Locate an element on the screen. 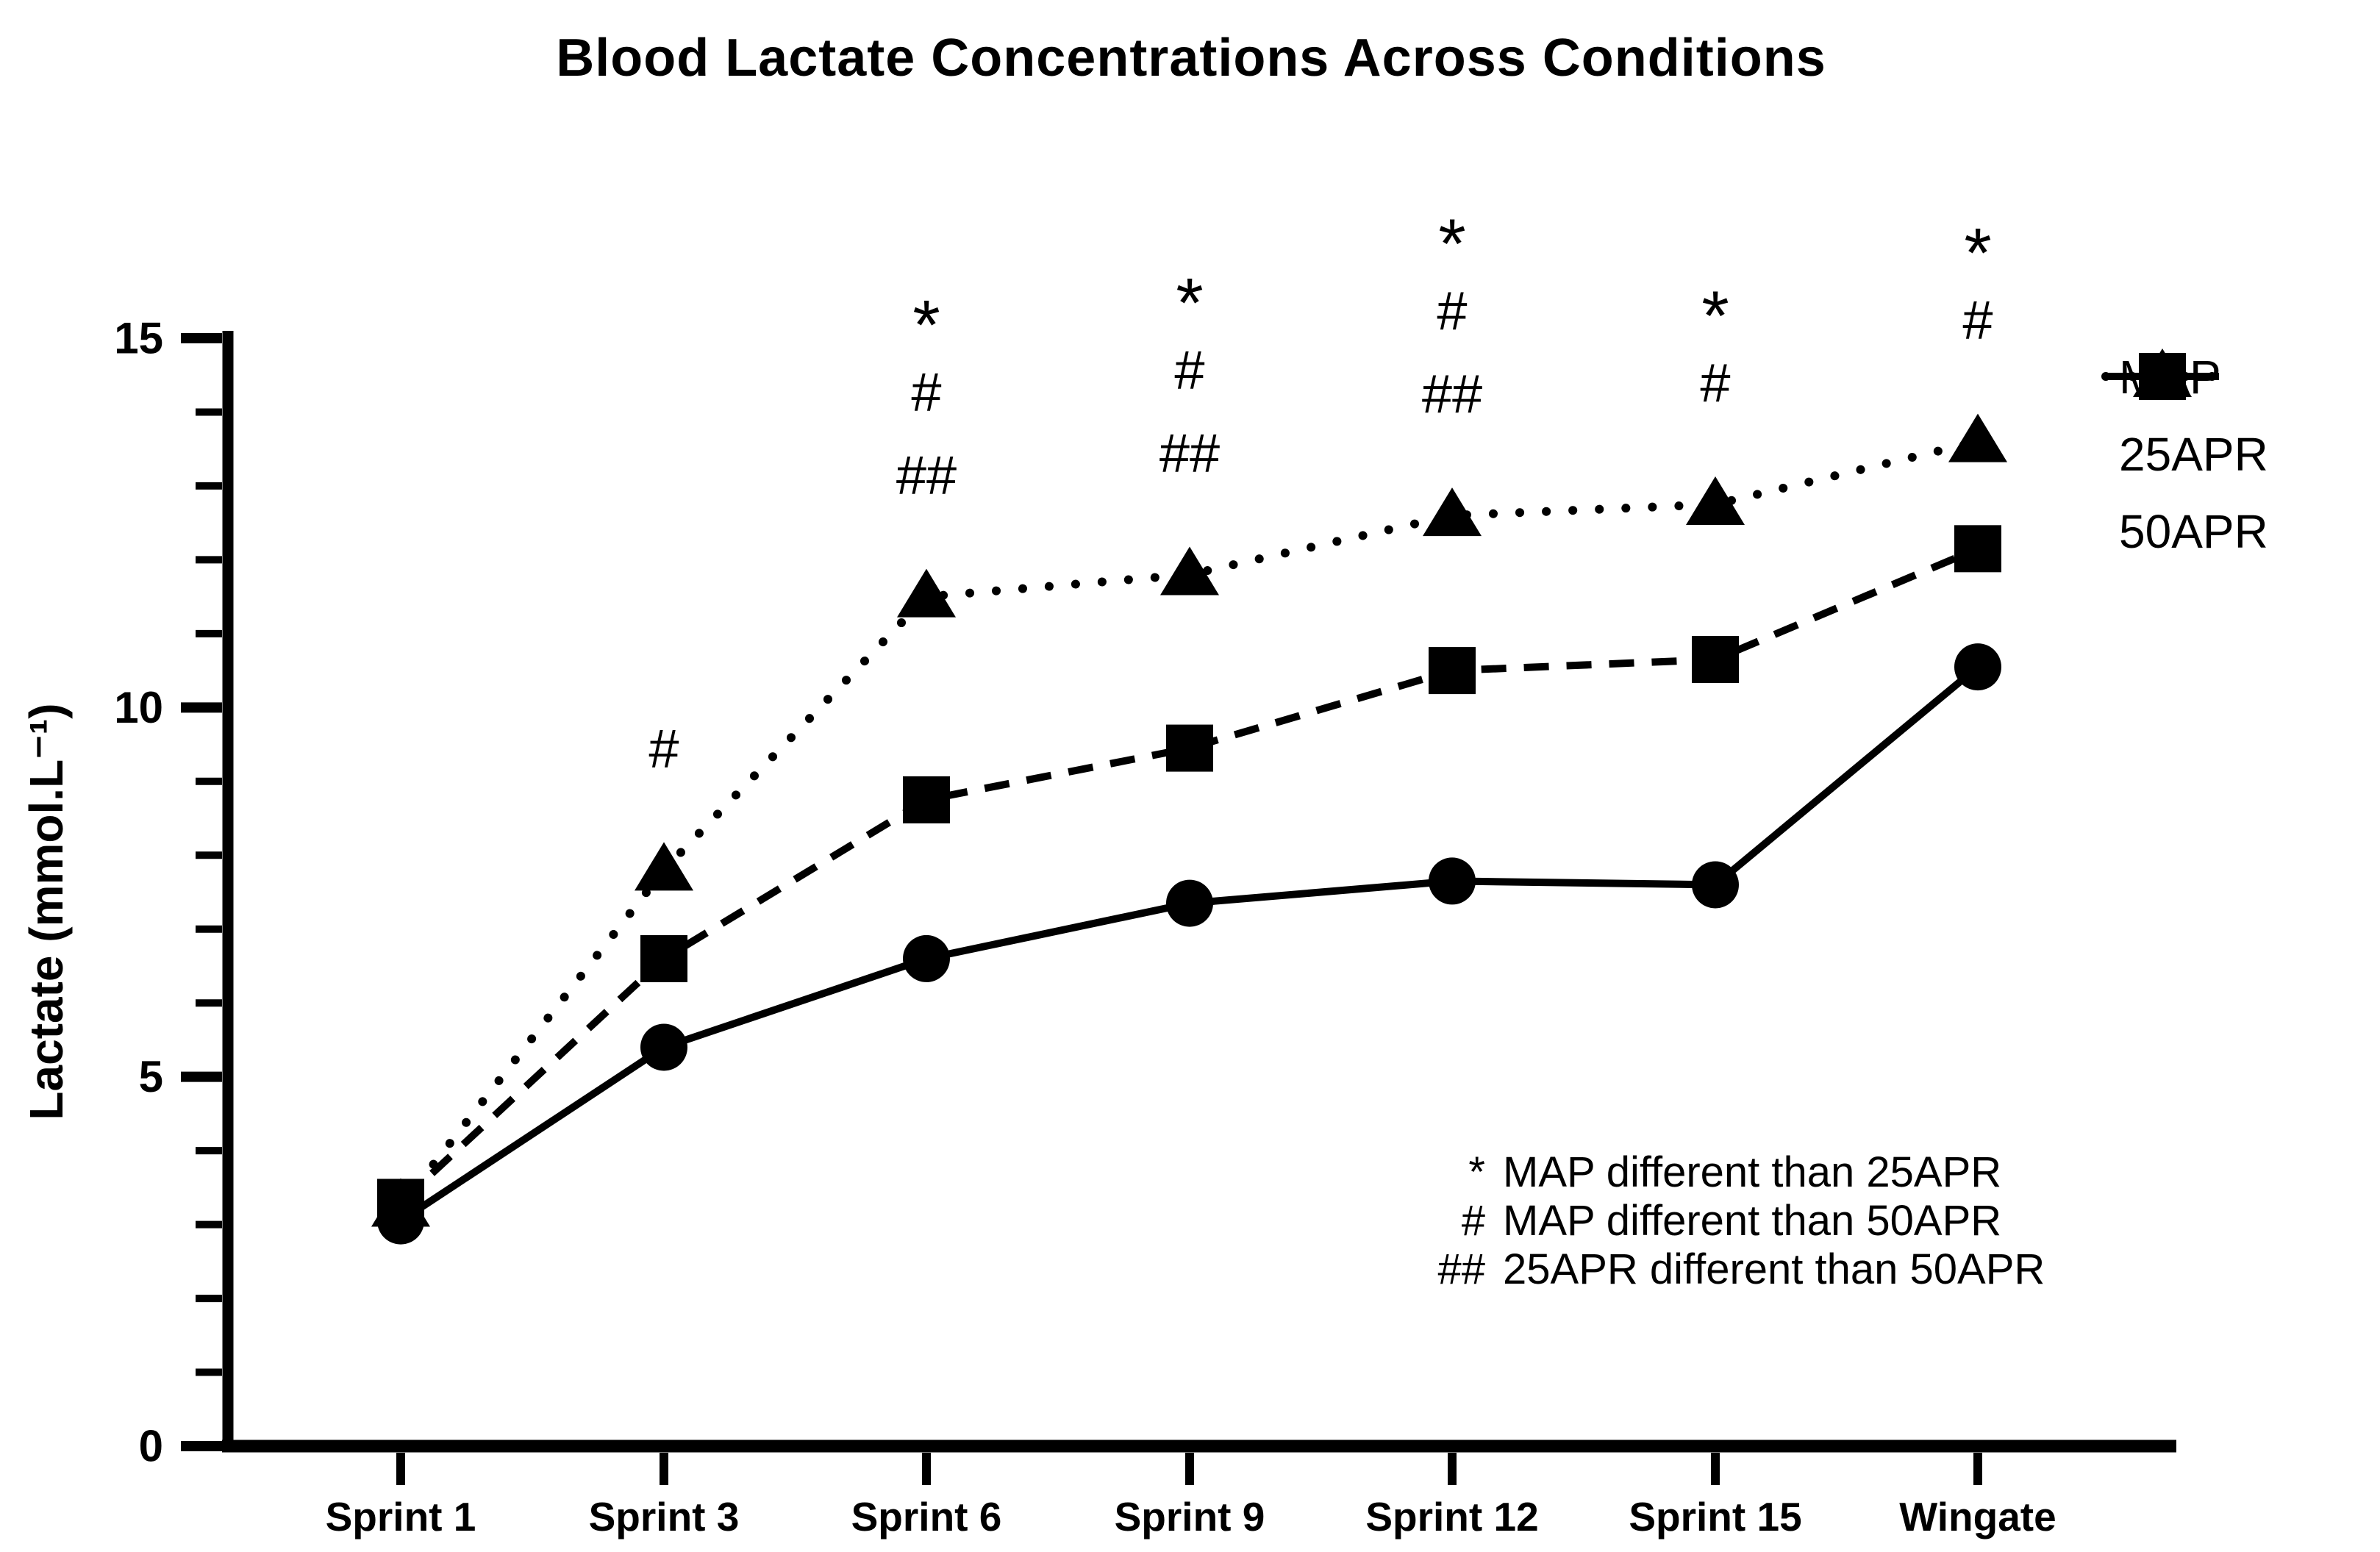  y-tick-label: 5 is located at coordinates (151, 1076).